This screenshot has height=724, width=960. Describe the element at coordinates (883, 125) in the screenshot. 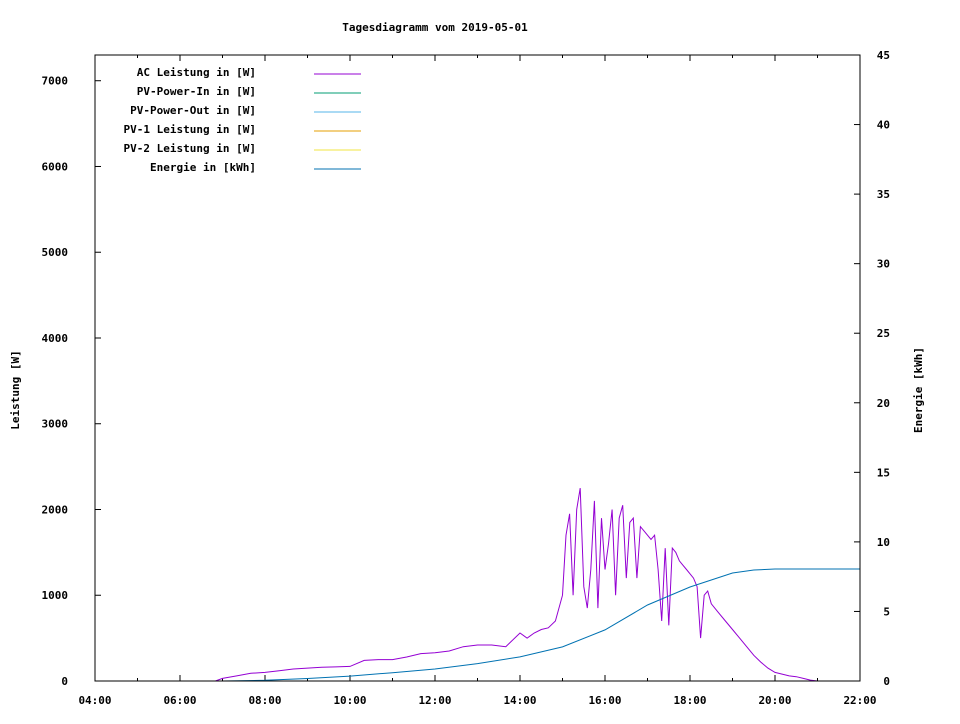

I see `y2-tick-label: 40` at that location.